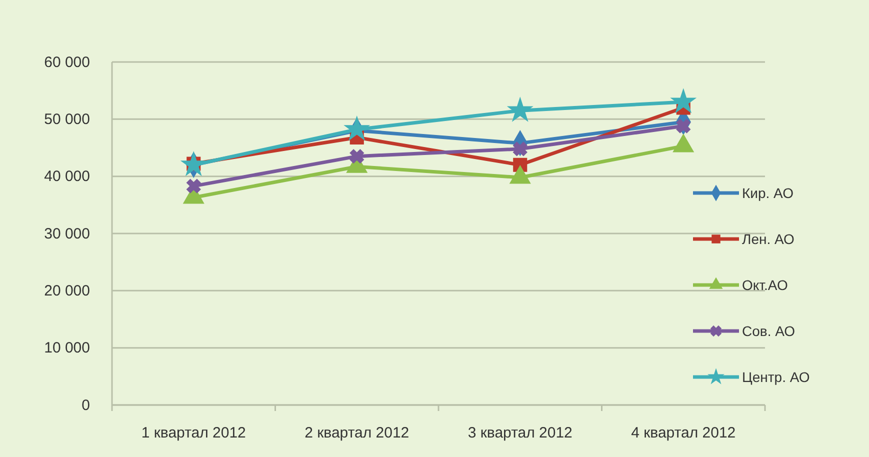 This screenshot has height=457, width=869. What do you see at coordinates (67, 291) in the screenshot?
I see `y-tick-label: 20 000` at bounding box center [67, 291].